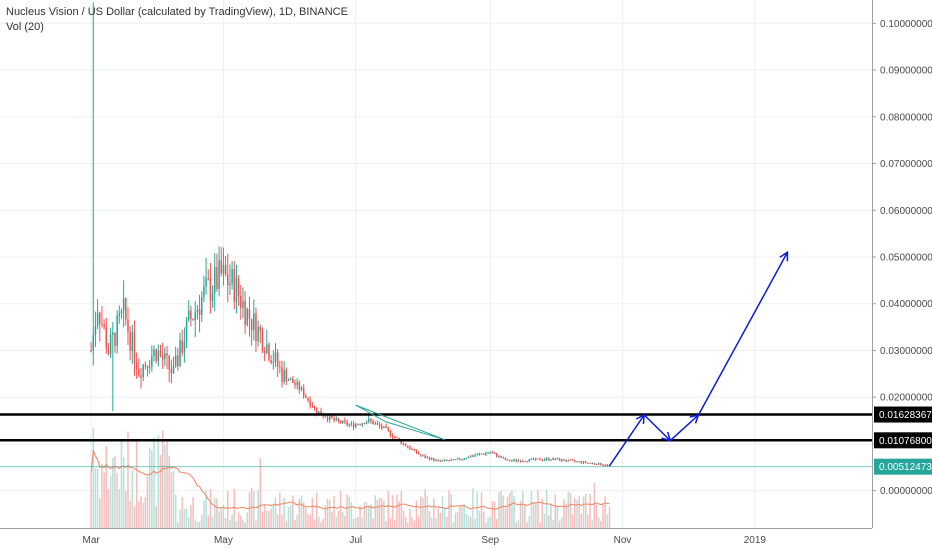  I want to click on price-tick-label: 0.02000000, so click(906, 398).